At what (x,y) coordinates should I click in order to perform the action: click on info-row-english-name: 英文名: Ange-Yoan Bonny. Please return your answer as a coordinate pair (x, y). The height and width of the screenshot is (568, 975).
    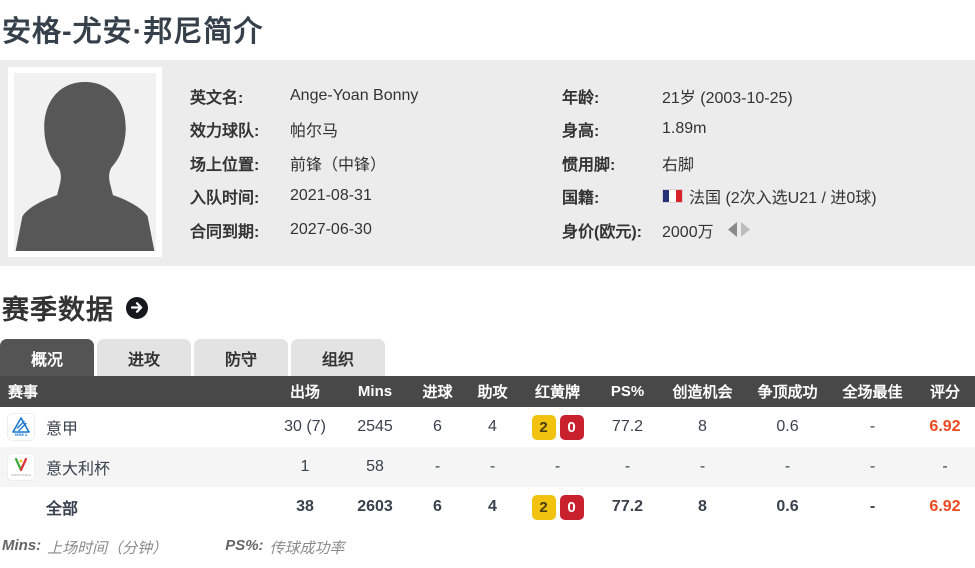
    Looking at the image, I should click on (376, 96).